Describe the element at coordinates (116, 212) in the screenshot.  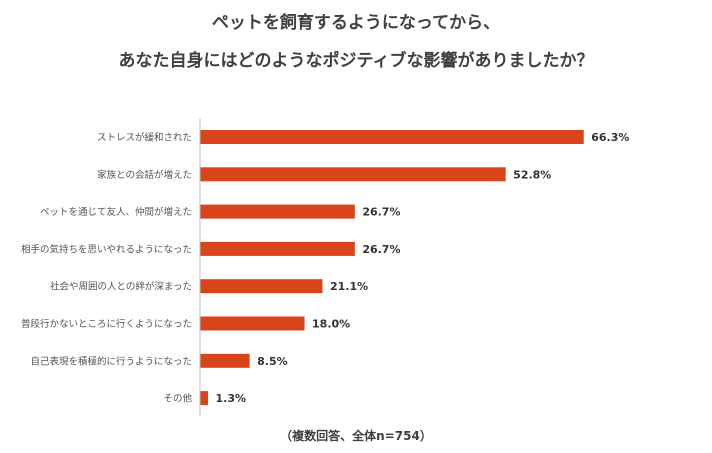
I see `category-label: ペットを通じて友人、仲間が増えた` at that location.